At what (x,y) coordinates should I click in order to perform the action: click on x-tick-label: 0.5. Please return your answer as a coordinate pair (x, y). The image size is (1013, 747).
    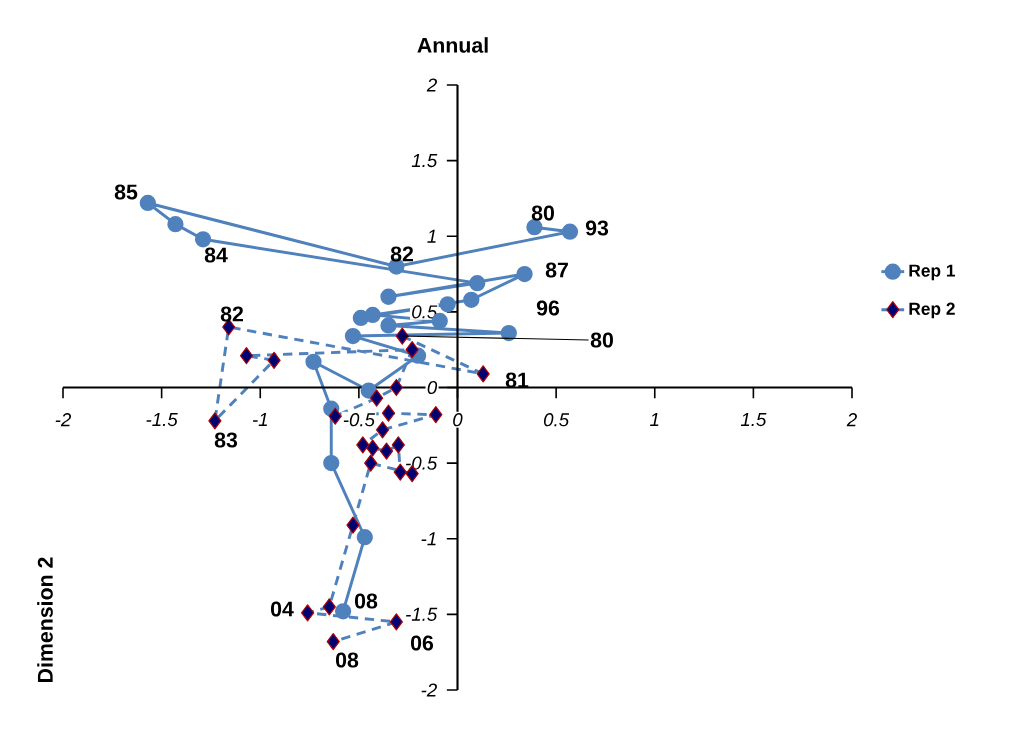
    Looking at the image, I should click on (556, 420).